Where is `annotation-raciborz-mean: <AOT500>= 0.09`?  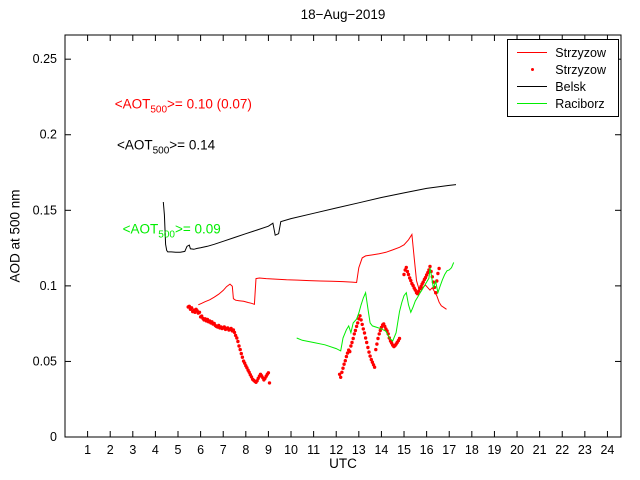 annotation-raciborz-mean: <AOT500>= 0.09 is located at coordinates (172, 230).